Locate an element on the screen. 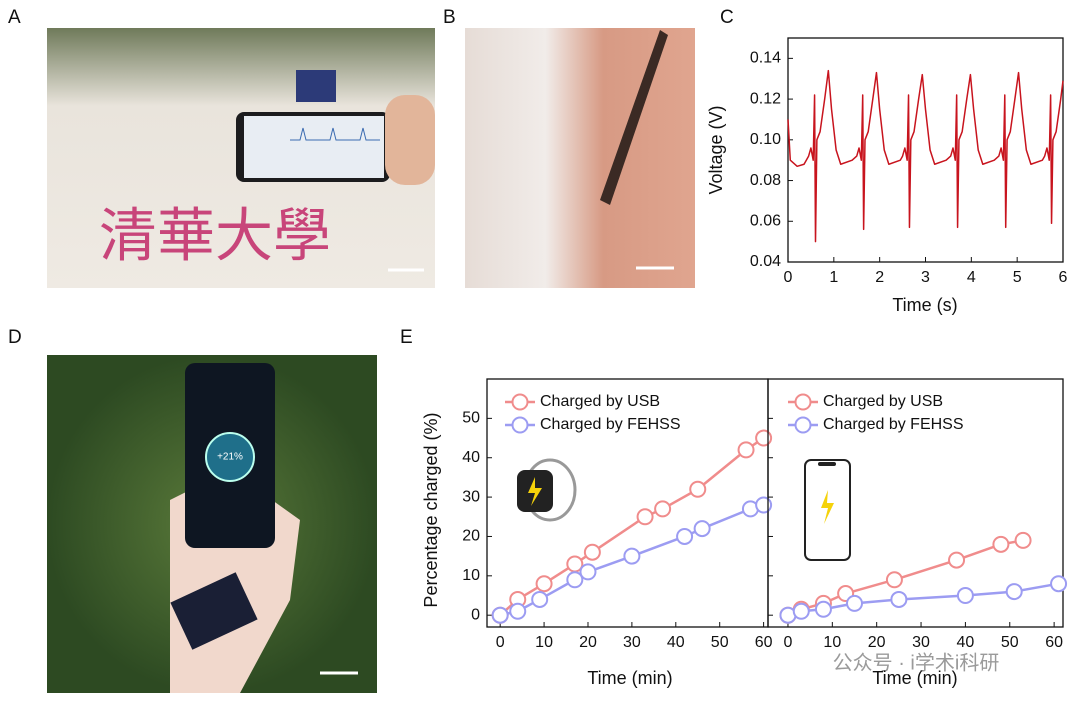 The height and width of the screenshot is (705, 1080). y-tick-label: 0.12 is located at coordinates (765, 98).